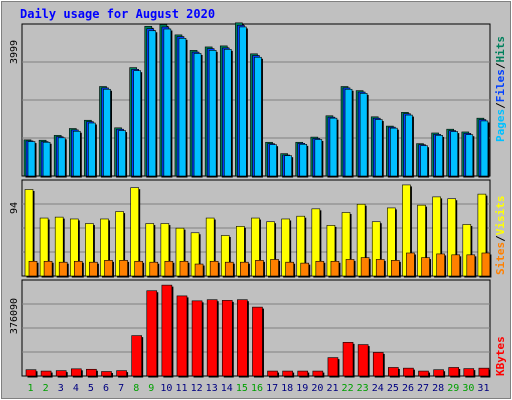 The height and width of the screenshot is (400, 512). I want to click on x-tick-label: 21, so click(332, 388).